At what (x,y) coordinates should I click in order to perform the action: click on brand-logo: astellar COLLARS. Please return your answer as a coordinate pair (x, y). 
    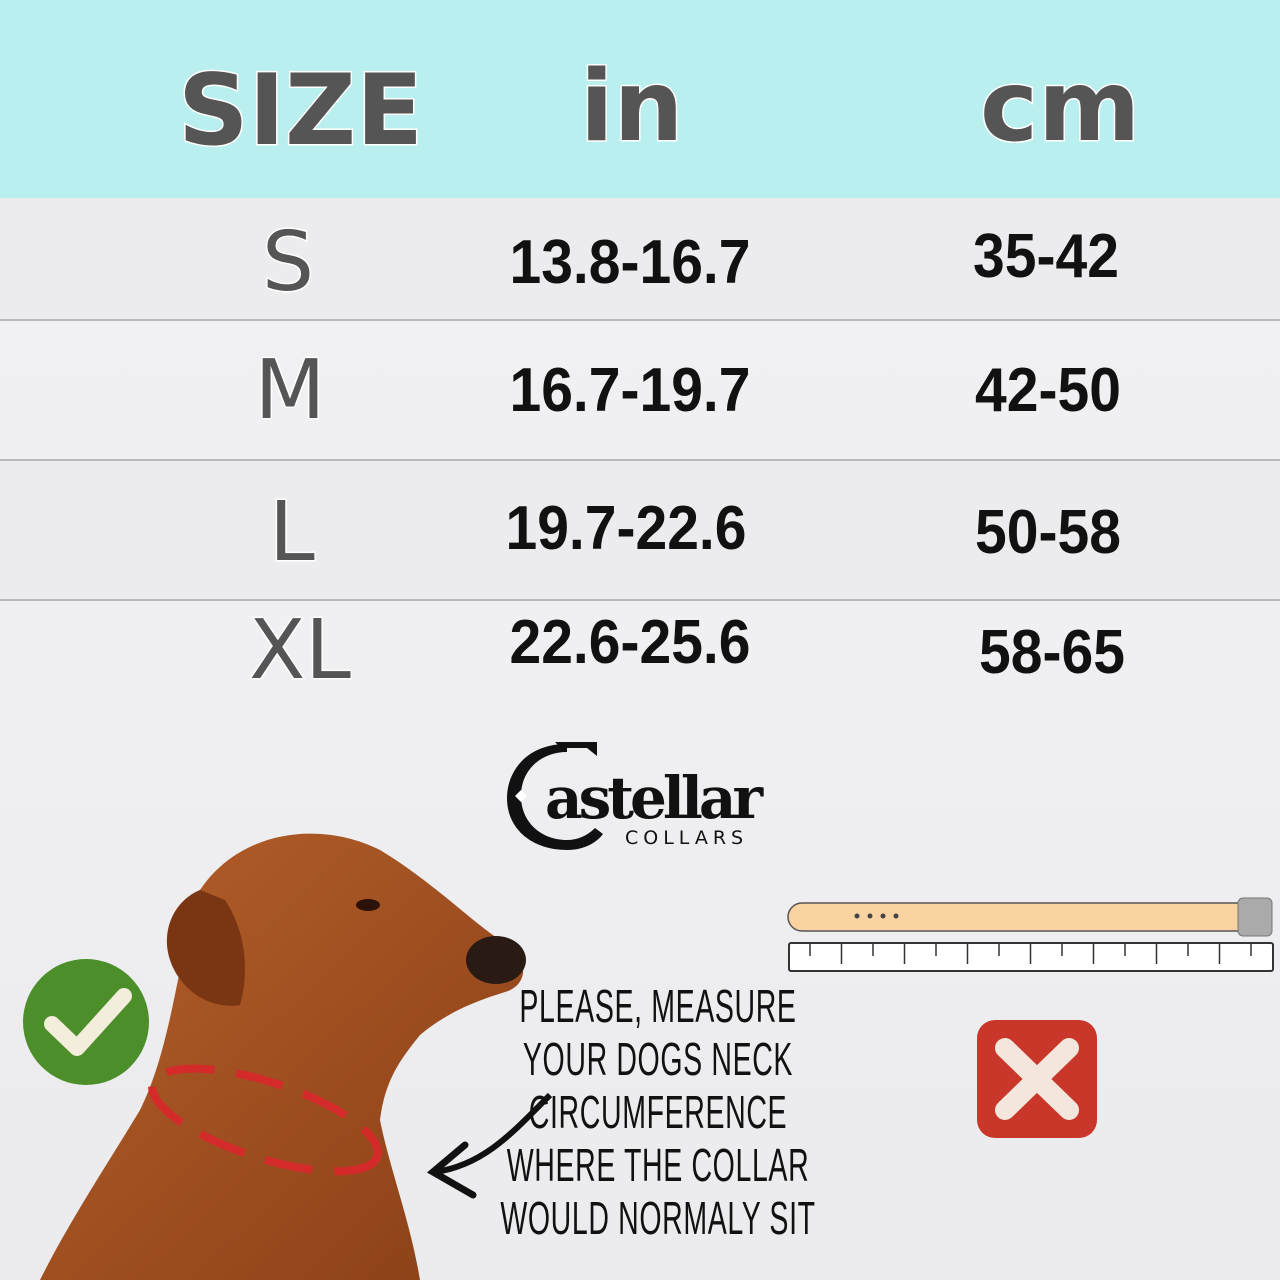
    Looking at the image, I should click on (636, 797).